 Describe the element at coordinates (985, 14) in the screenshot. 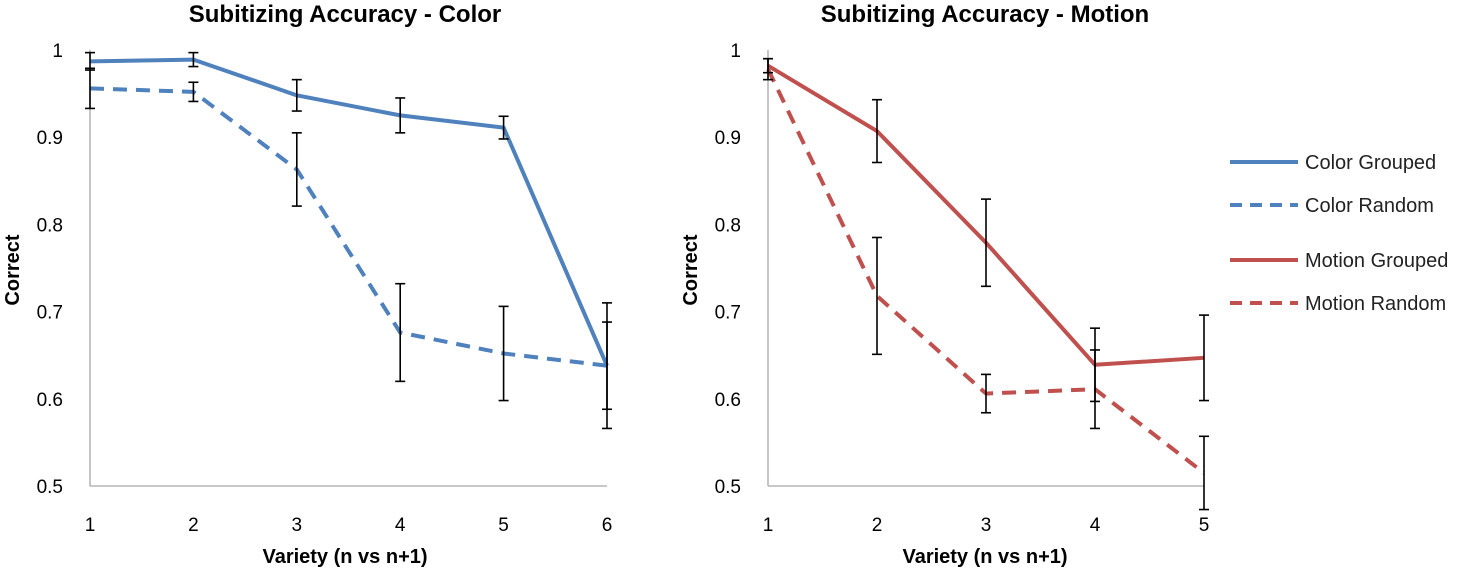

I see `chart-title-motion: Subitizing Accuracy - Motion` at that location.